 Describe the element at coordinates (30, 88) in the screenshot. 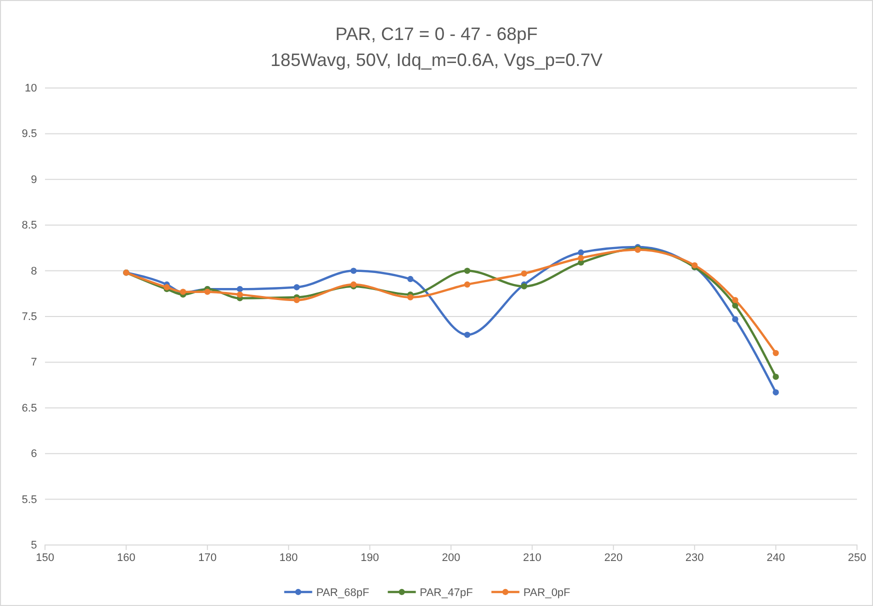

I see `y-tick-label: 10` at that location.